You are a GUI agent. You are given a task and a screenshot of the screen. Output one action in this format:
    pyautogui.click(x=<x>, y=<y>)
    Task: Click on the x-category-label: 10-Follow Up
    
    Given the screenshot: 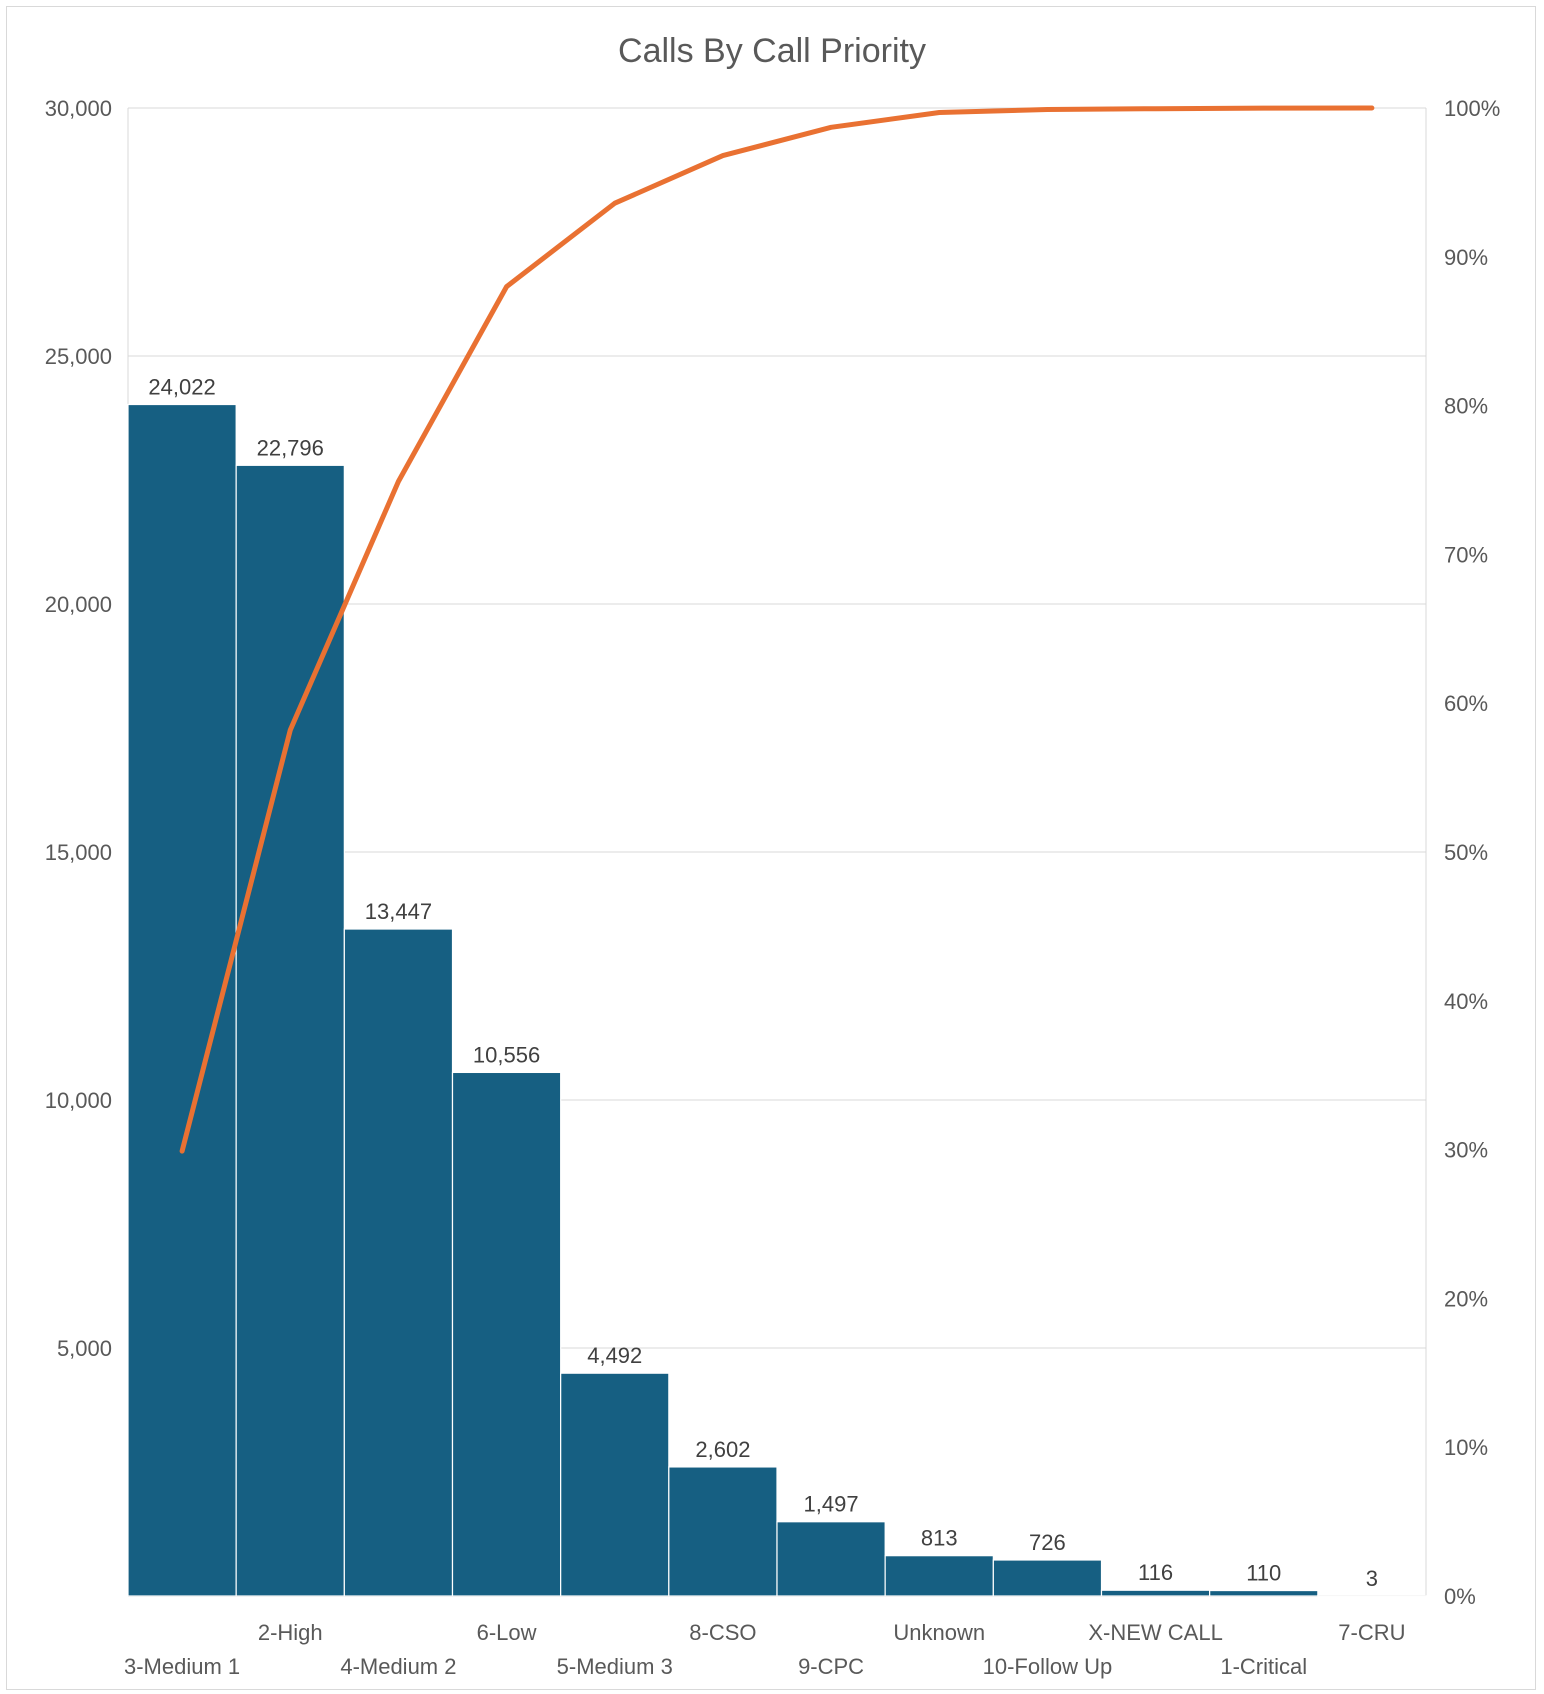 What is the action you would take?
    pyautogui.click(x=1048, y=1666)
    